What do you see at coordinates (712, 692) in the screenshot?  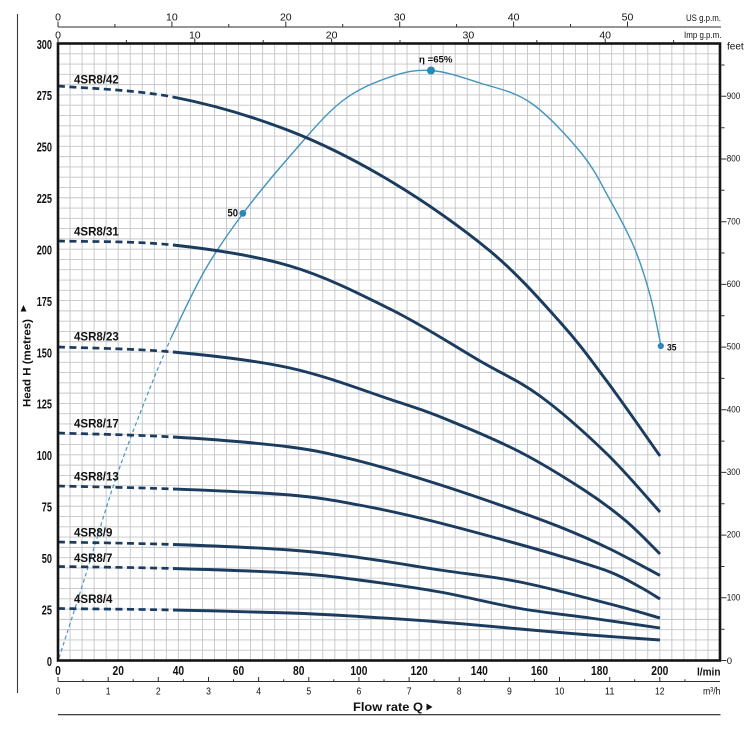 I see `svg-text: m³/h` at bounding box center [712, 692].